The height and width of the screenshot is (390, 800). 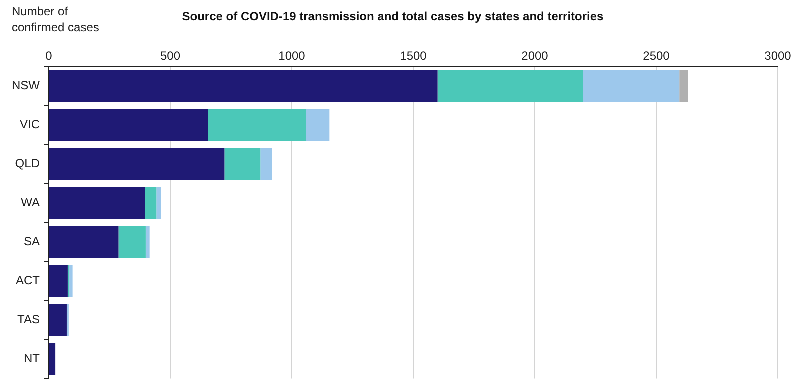 I want to click on x-tick-label: 2000, so click(x=535, y=55).